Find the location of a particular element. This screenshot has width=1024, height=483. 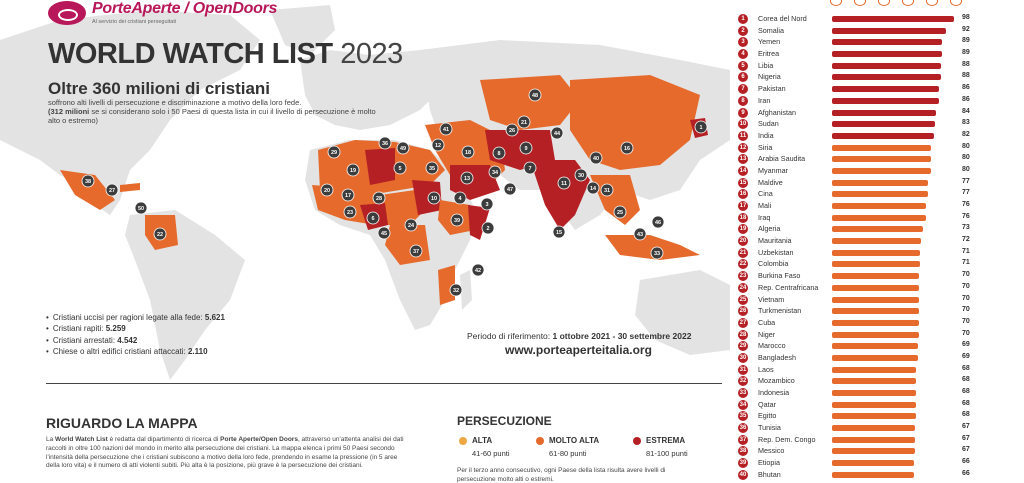

country-name: Mali is located at coordinates (765, 205).